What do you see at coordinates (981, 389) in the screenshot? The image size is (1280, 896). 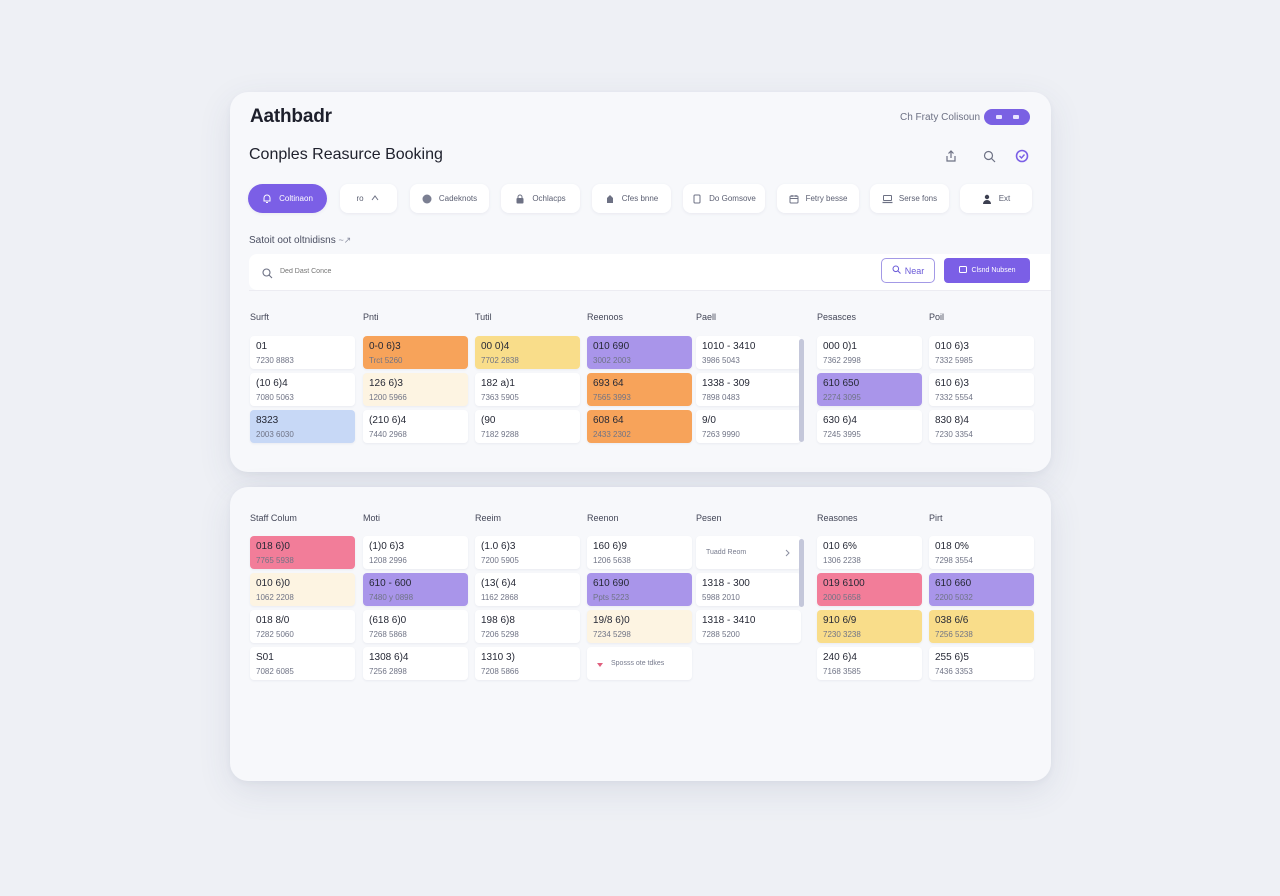 I see `booking-slot: 610 6)3 7332 5554` at bounding box center [981, 389].